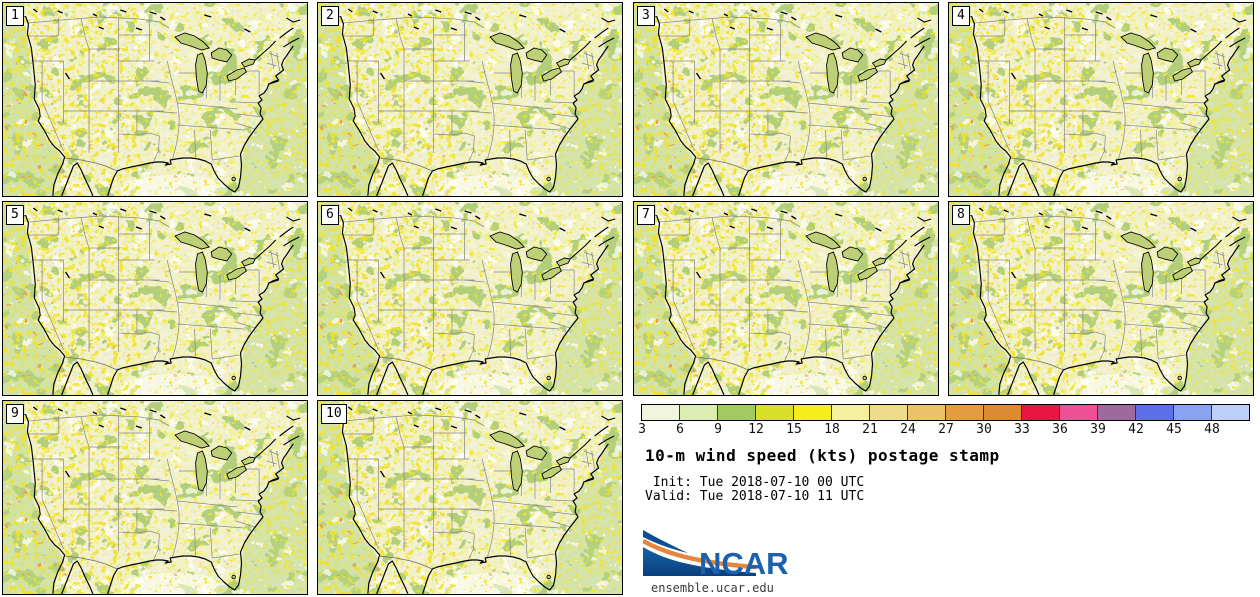  Describe the element at coordinates (908, 429) in the screenshot. I see `colorbar-tick: 24` at that location.